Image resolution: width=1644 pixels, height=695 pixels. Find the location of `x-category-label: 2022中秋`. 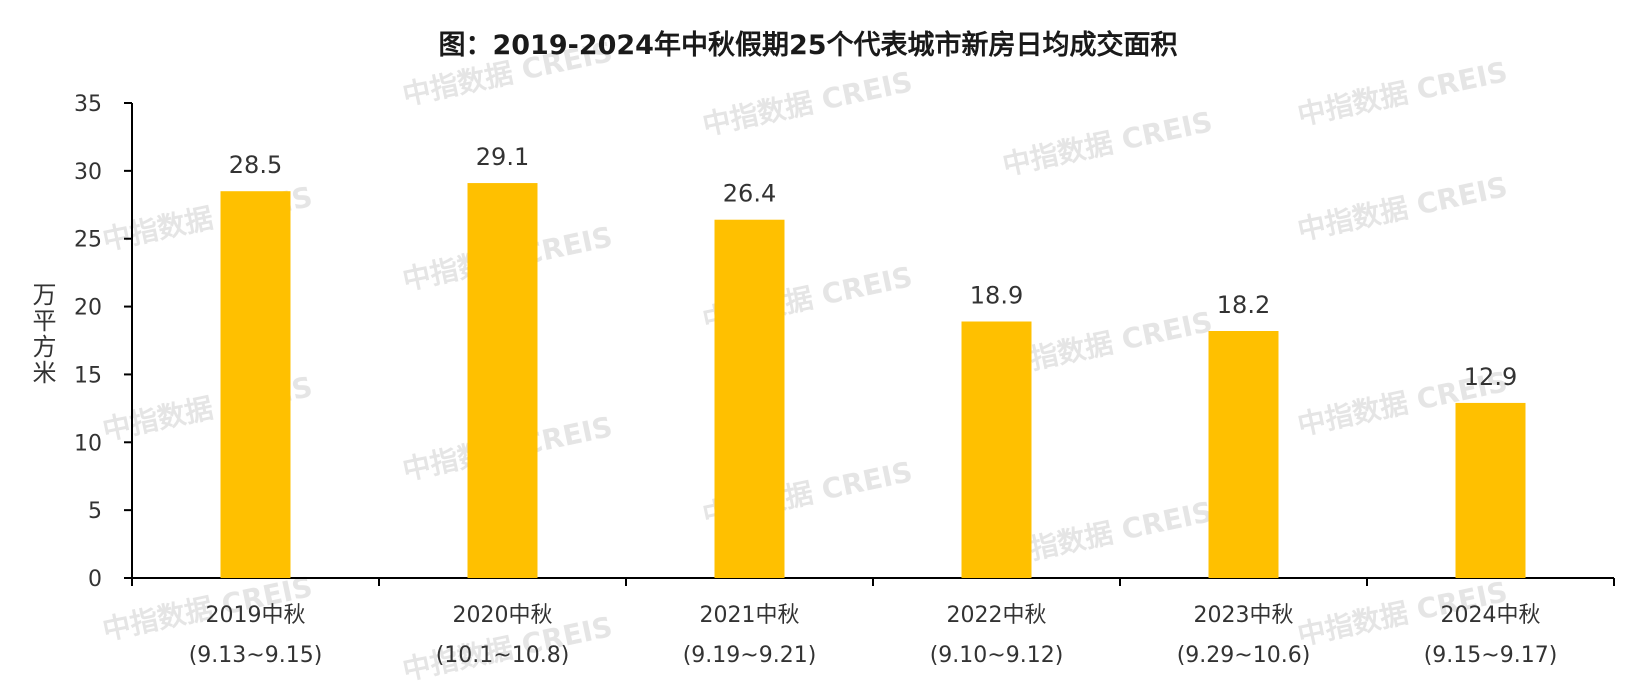

x-category-label: 2022中秋 is located at coordinates (997, 615).